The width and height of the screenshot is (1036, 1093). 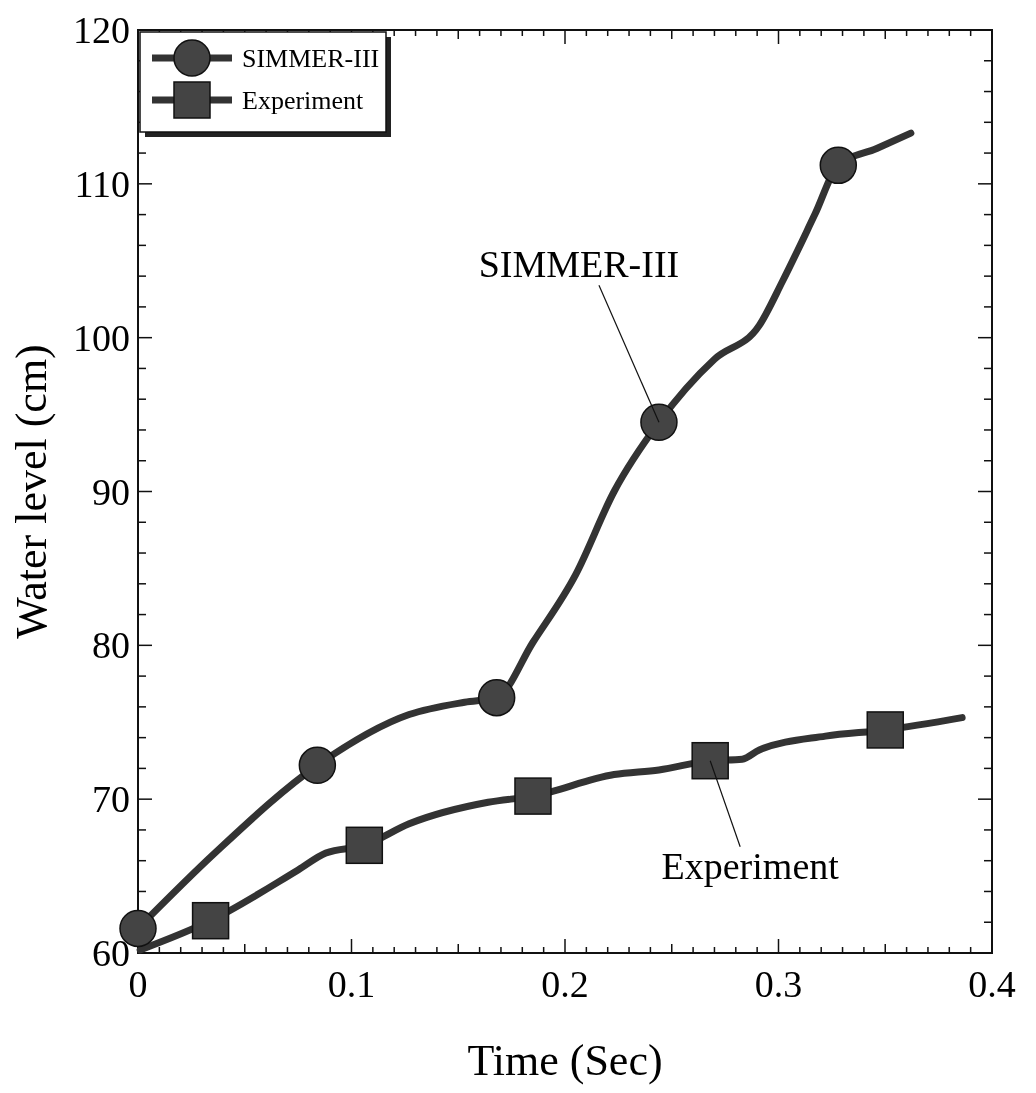 What do you see at coordinates (138, 984) in the screenshot?
I see `x-tick-label: 0` at bounding box center [138, 984].